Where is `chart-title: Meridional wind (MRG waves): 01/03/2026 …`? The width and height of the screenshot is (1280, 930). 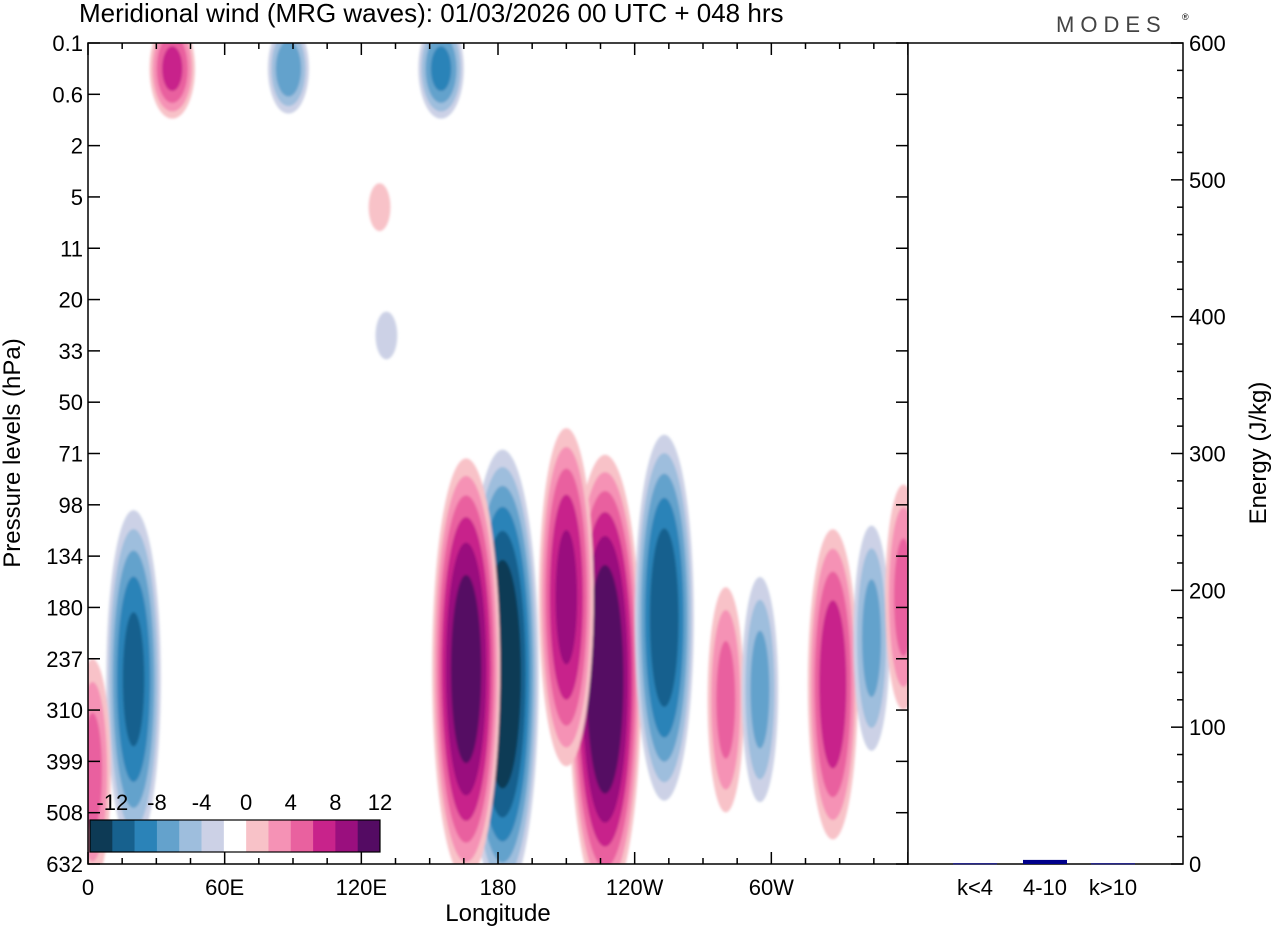
chart-title: Meridional wind (MRG waves): 01/03/2026 … is located at coordinates (431, 14).